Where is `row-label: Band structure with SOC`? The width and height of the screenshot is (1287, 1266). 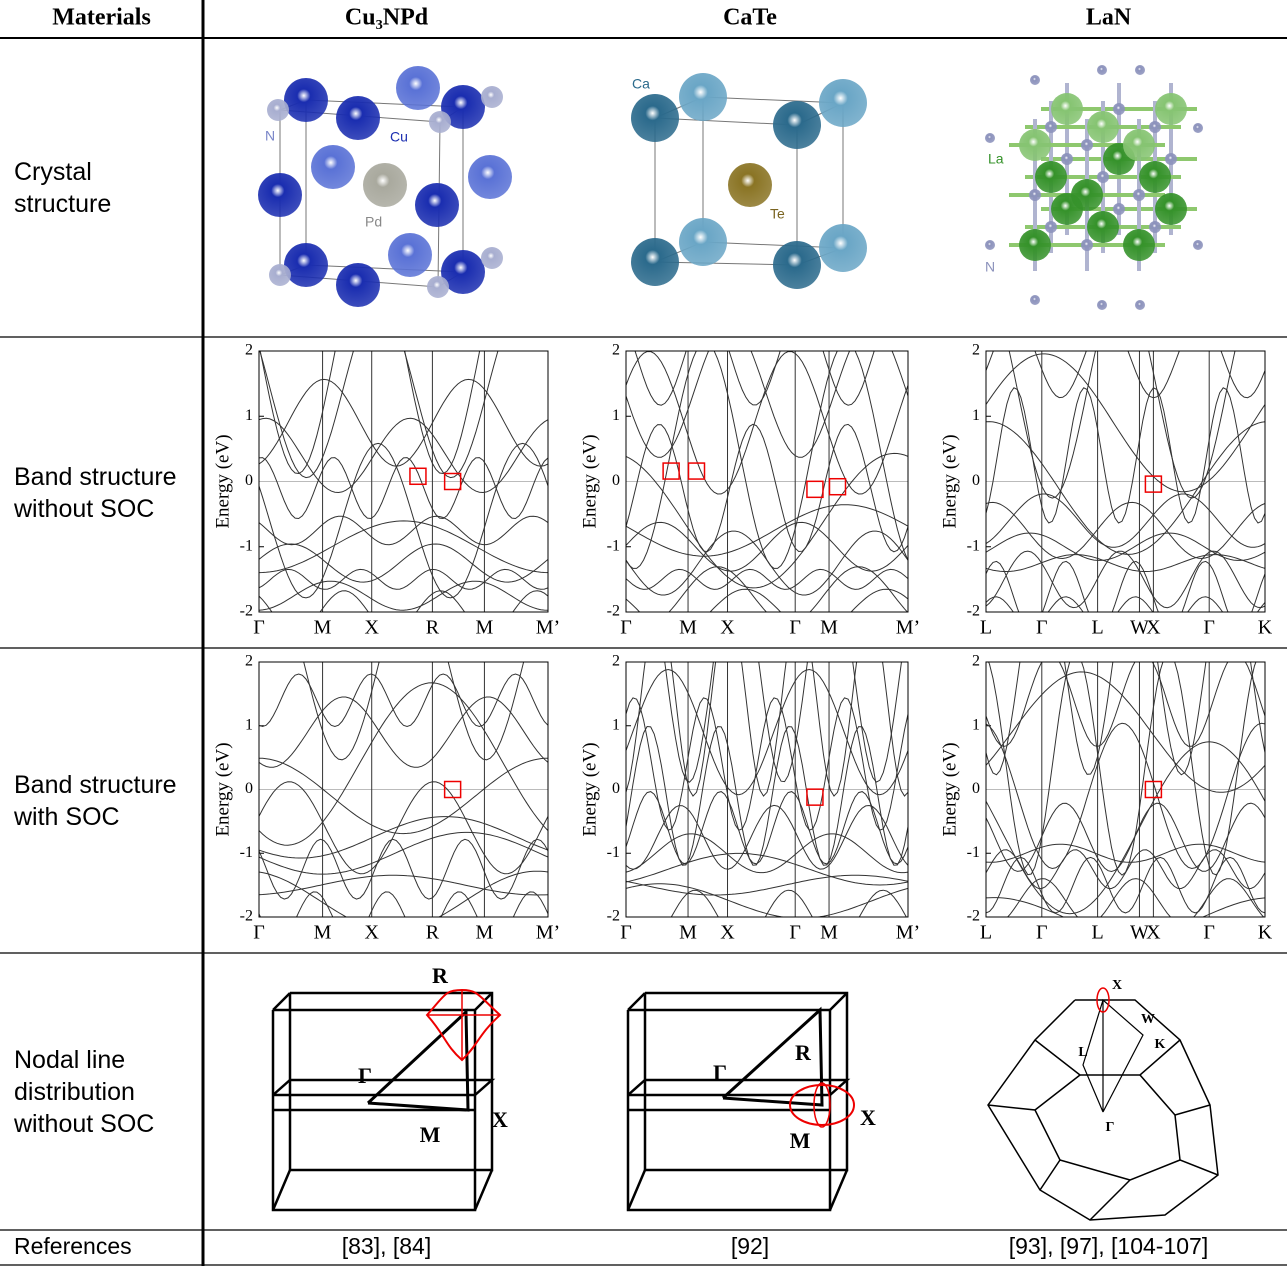 row-label: Band structure with SOC is located at coordinates (95, 800).